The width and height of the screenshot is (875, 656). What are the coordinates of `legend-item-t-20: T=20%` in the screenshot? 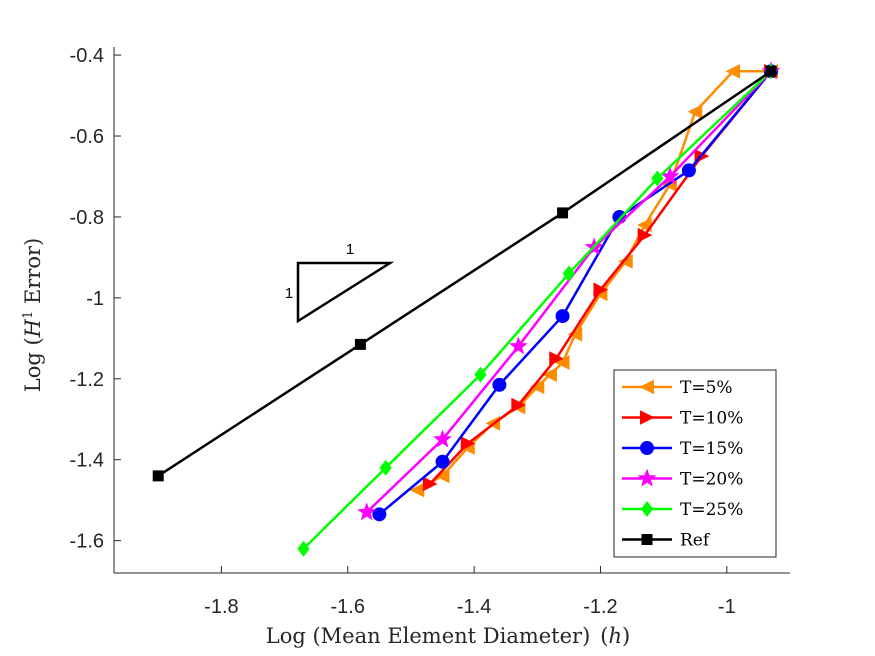 It's located at (682, 479).